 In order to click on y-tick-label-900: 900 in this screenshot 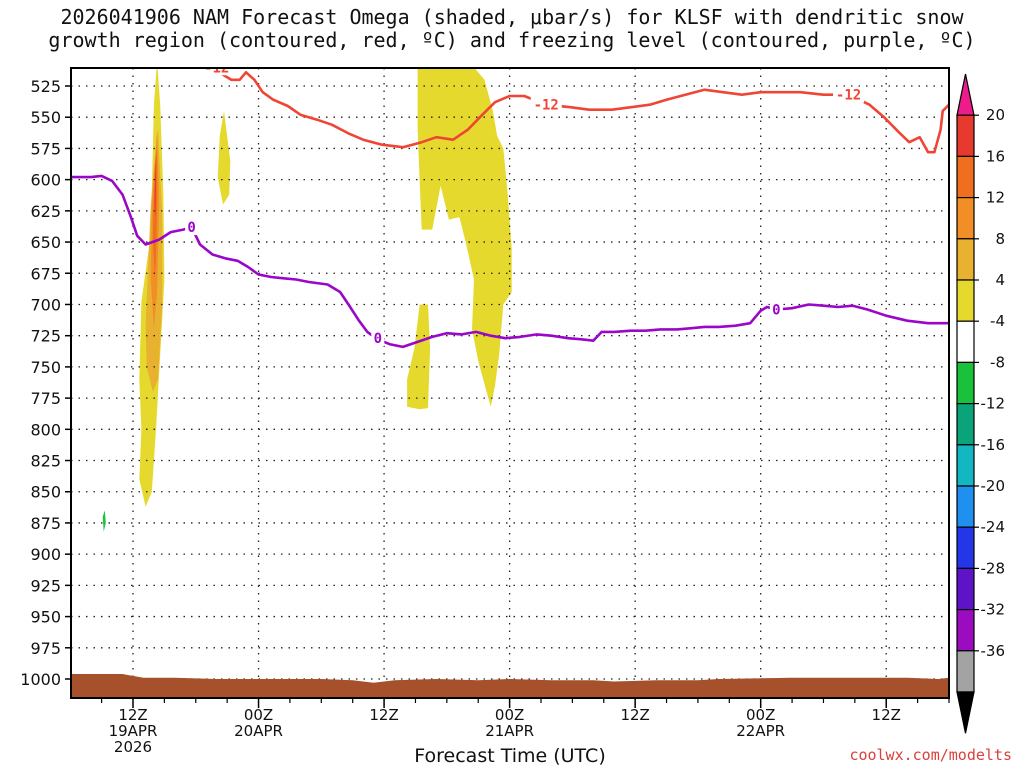, I will do `click(45, 554)`.